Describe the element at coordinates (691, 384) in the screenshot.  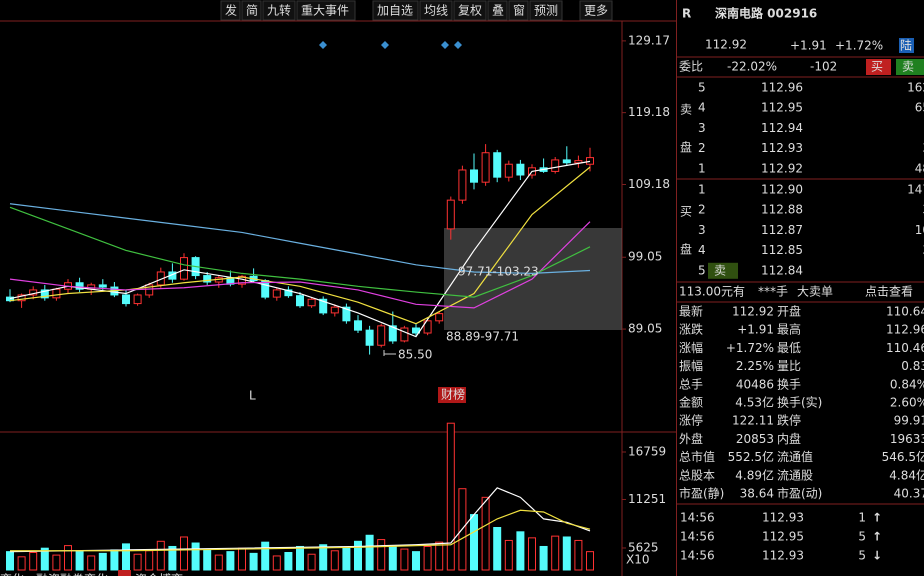
I see `stat-label: 总手` at that location.